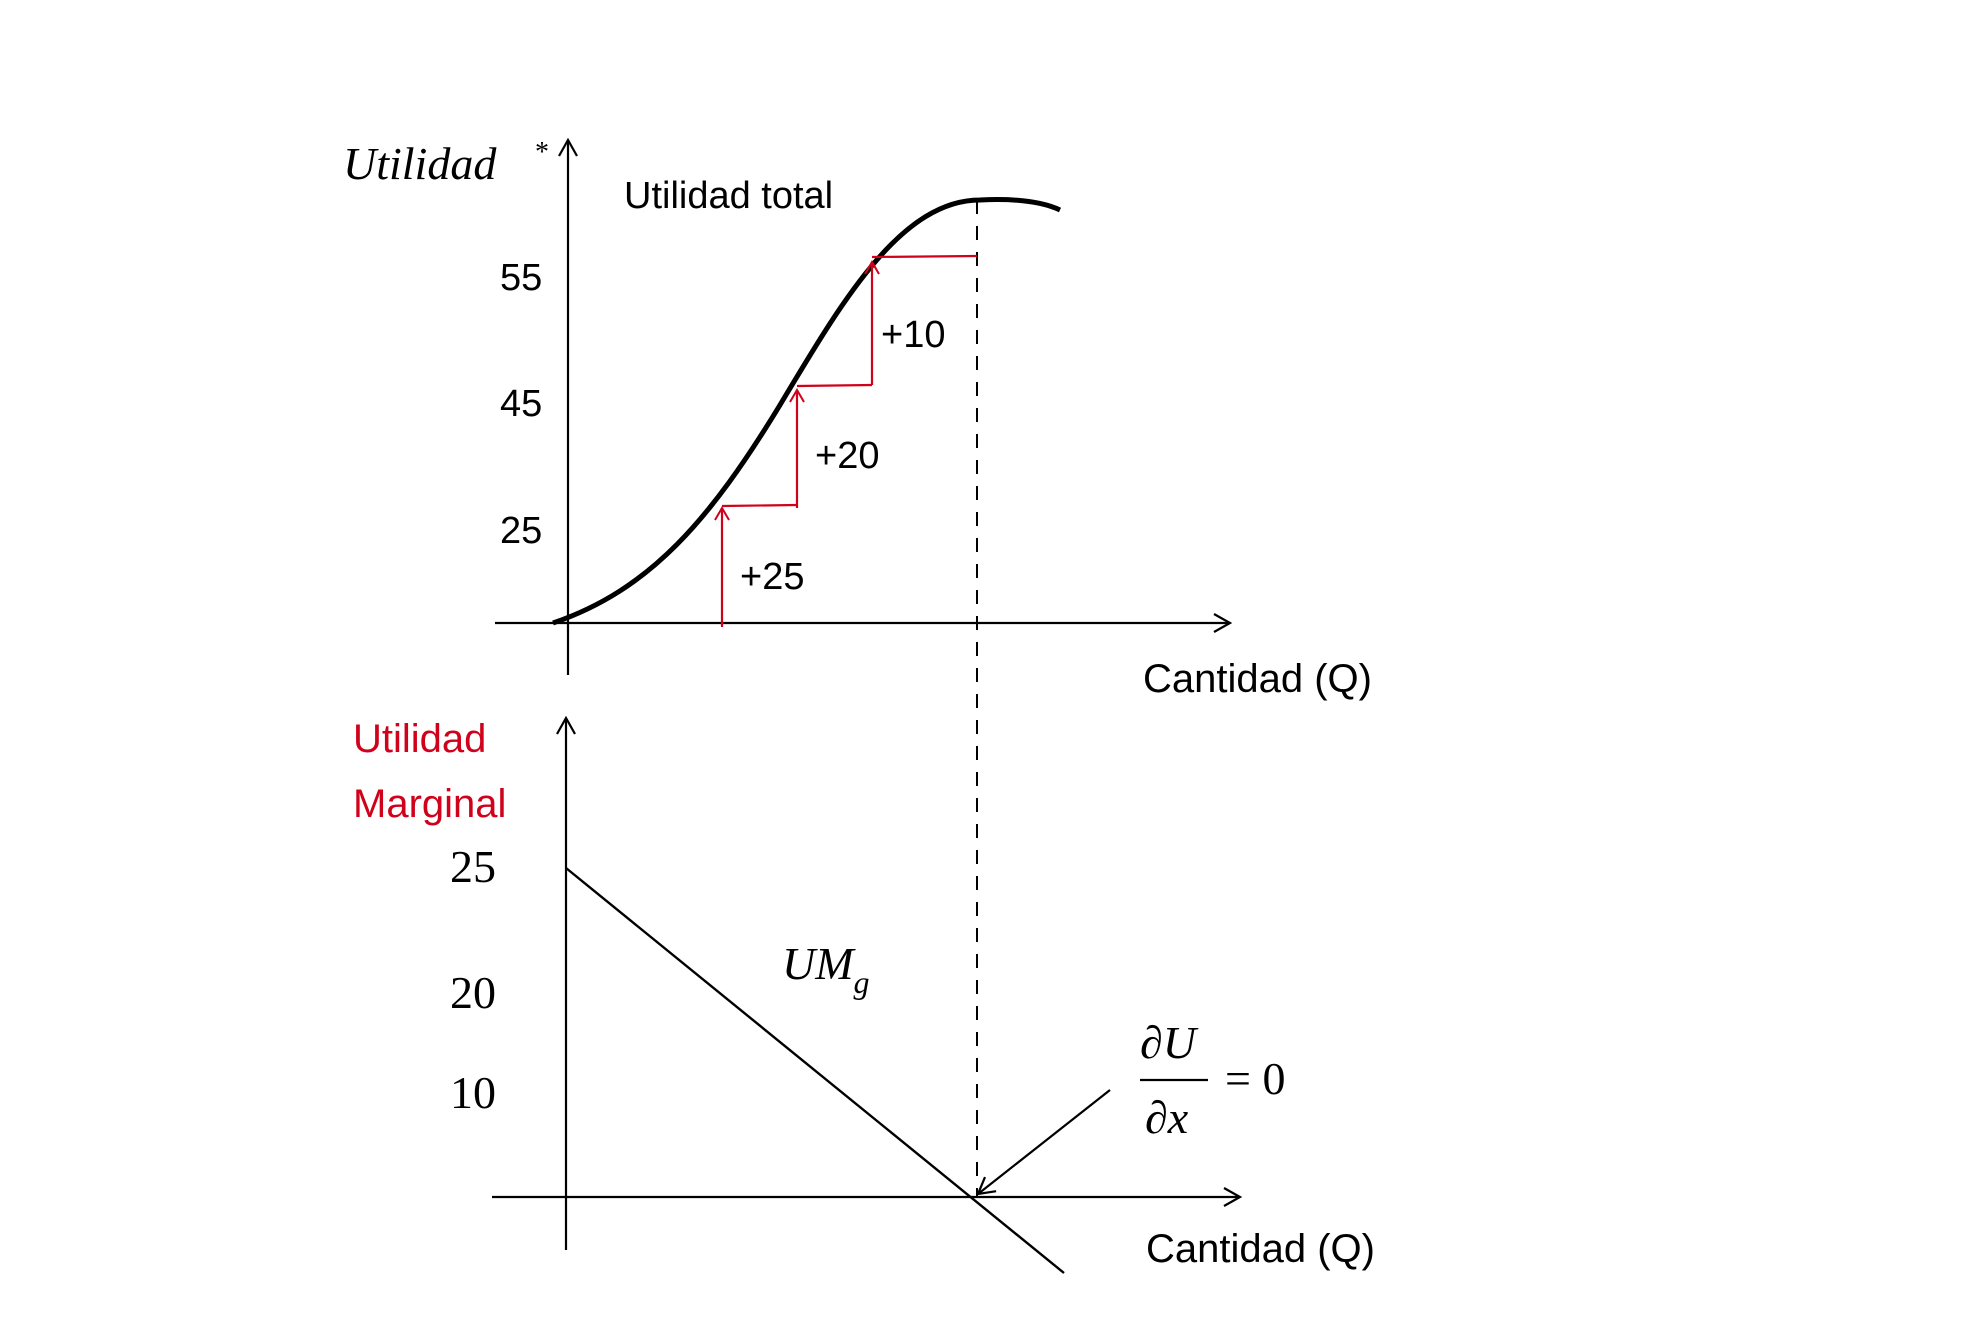 The width and height of the screenshot is (1986, 1338). I want to click on bottom-y-axis-label-line1: Utilidad, so click(419, 739).